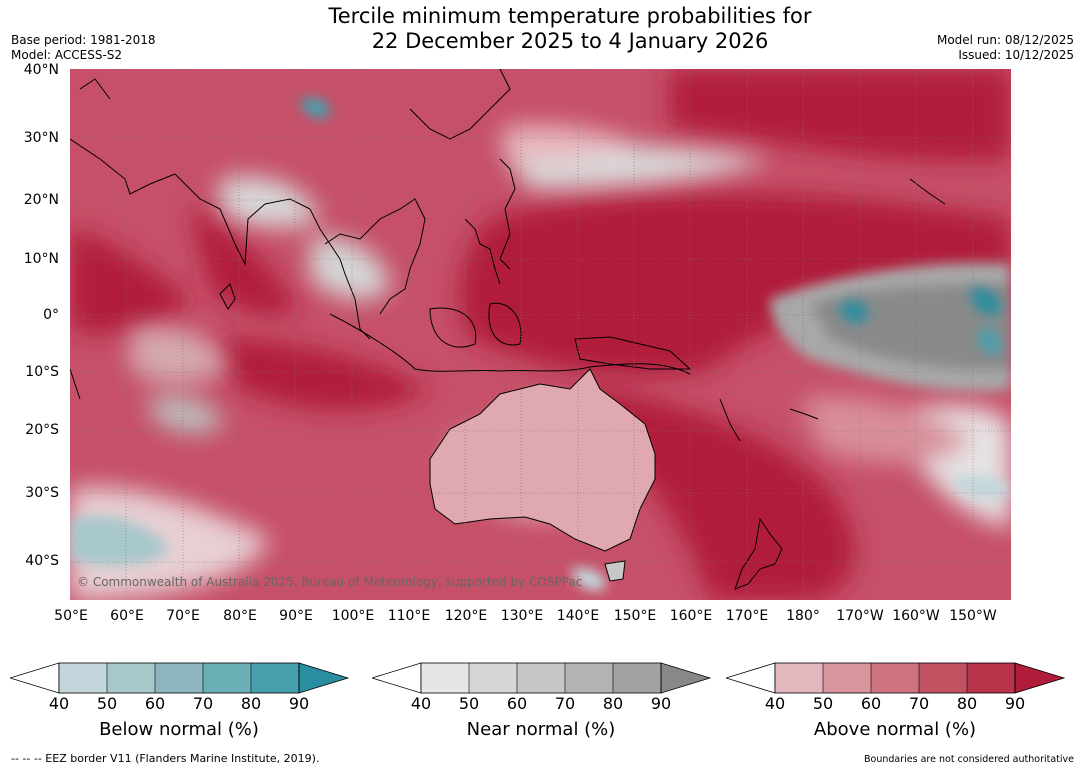 The width and height of the screenshot is (1085, 770). I want to click on model-name: Model: ACCESS-S2, so click(67, 55).